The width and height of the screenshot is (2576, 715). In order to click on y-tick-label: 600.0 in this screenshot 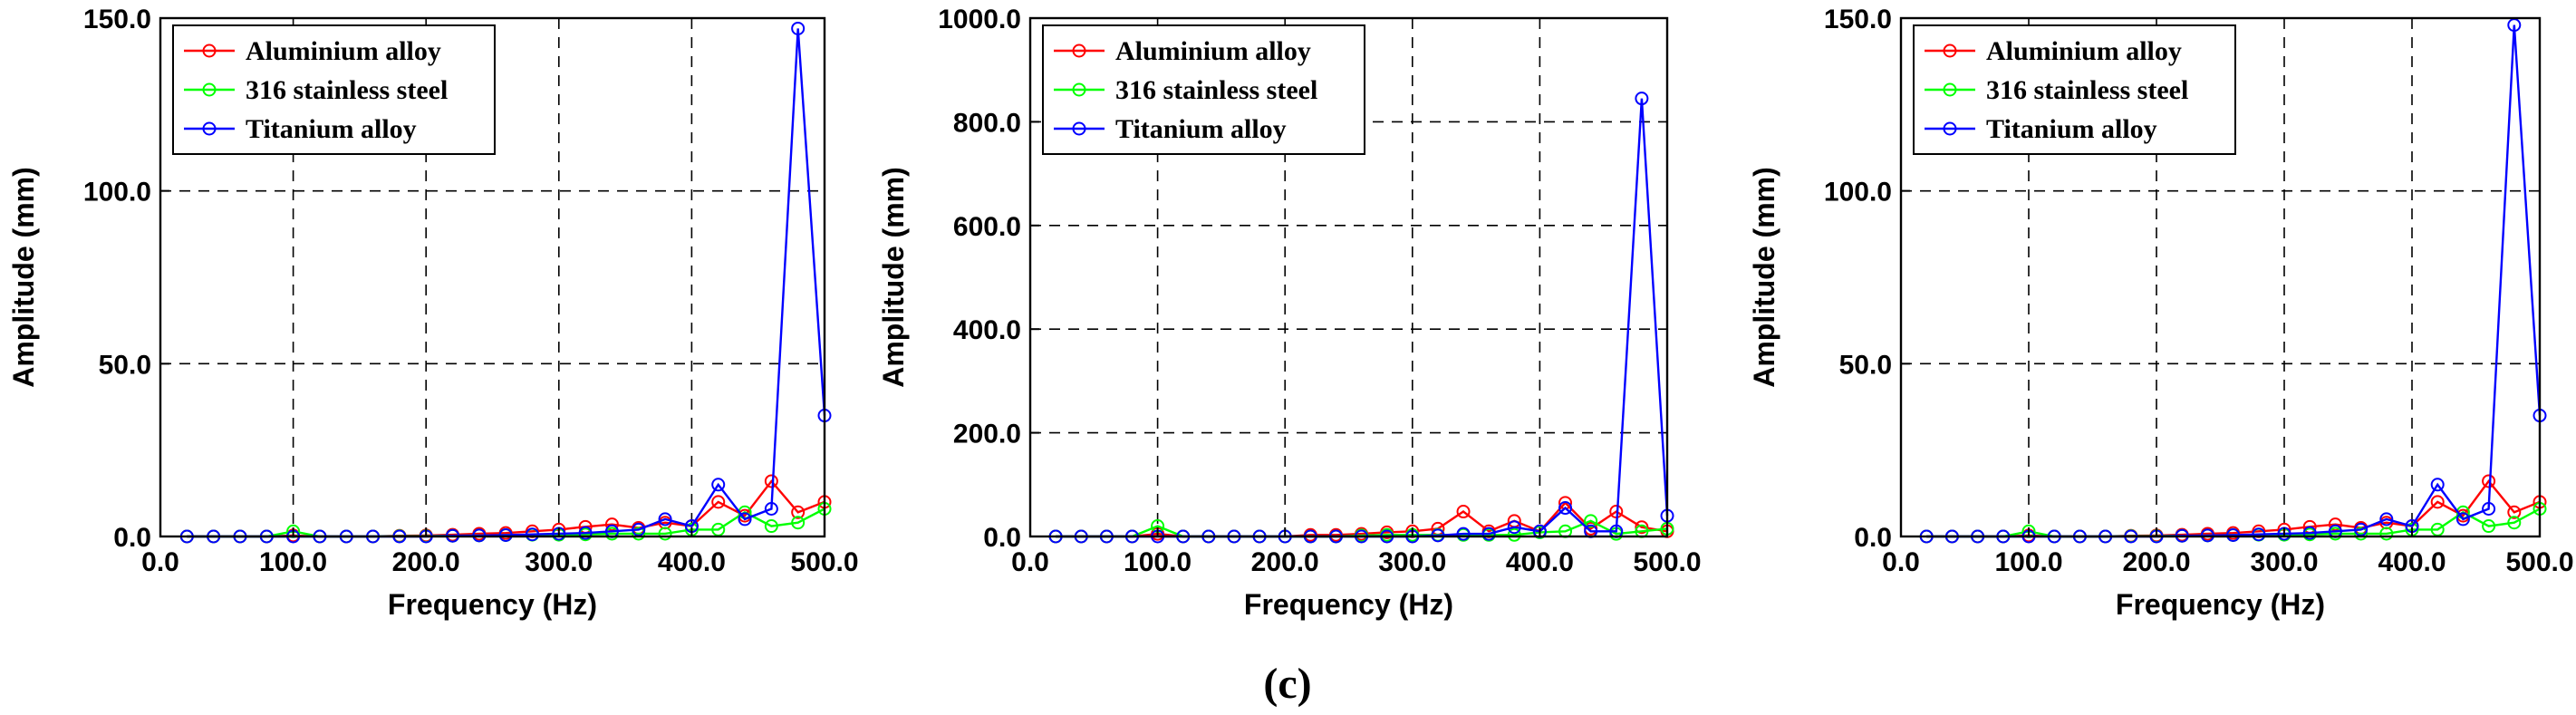, I will do `click(987, 227)`.